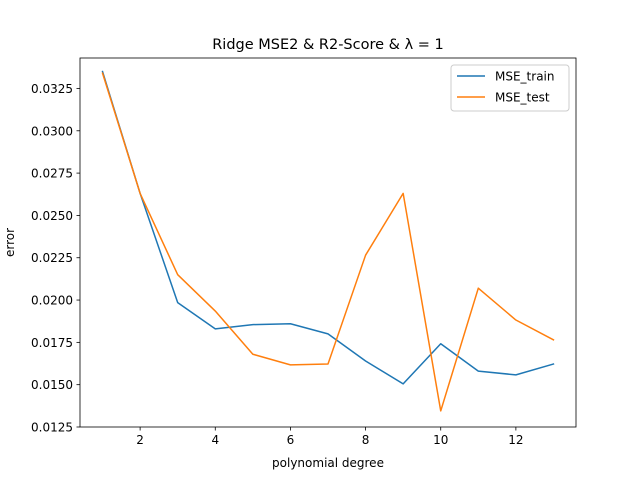 This screenshot has height=480, width=640. What do you see at coordinates (291, 440) in the screenshot?
I see `x-tick-label: 6` at bounding box center [291, 440].